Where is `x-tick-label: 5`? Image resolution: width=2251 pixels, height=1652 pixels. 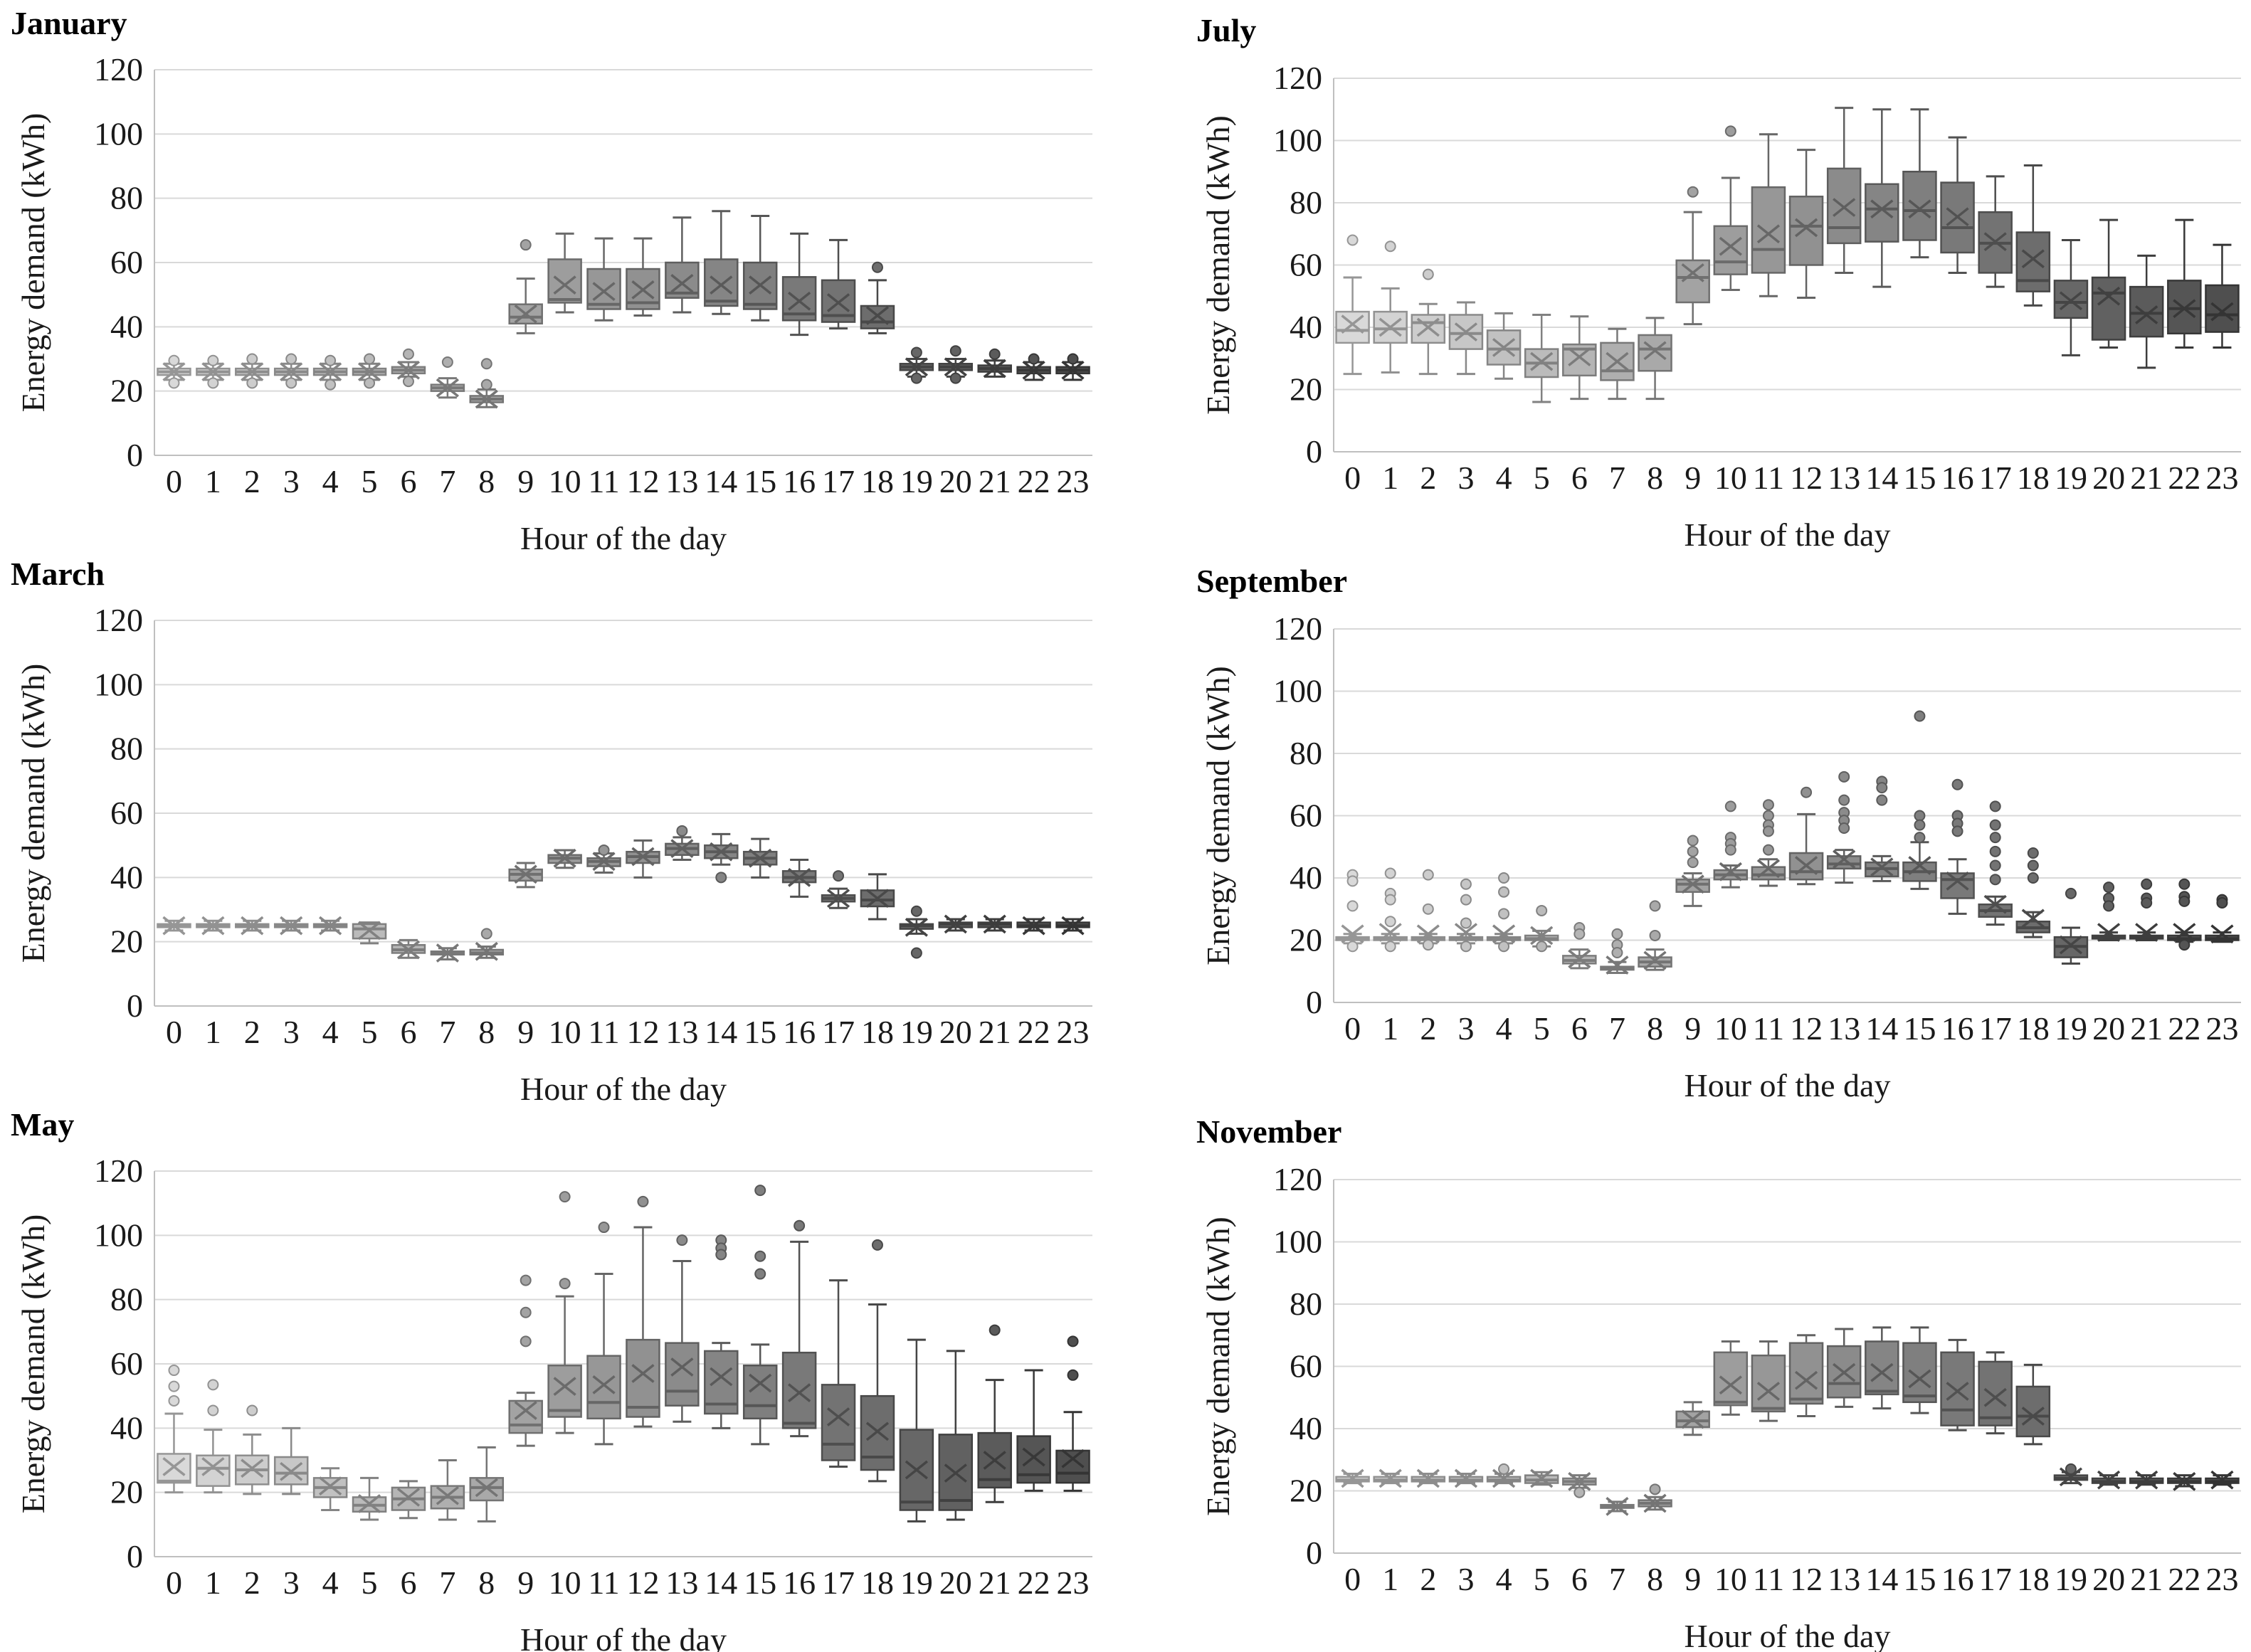
x-tick-label: 5 is located at coordinates (1542, 1579).